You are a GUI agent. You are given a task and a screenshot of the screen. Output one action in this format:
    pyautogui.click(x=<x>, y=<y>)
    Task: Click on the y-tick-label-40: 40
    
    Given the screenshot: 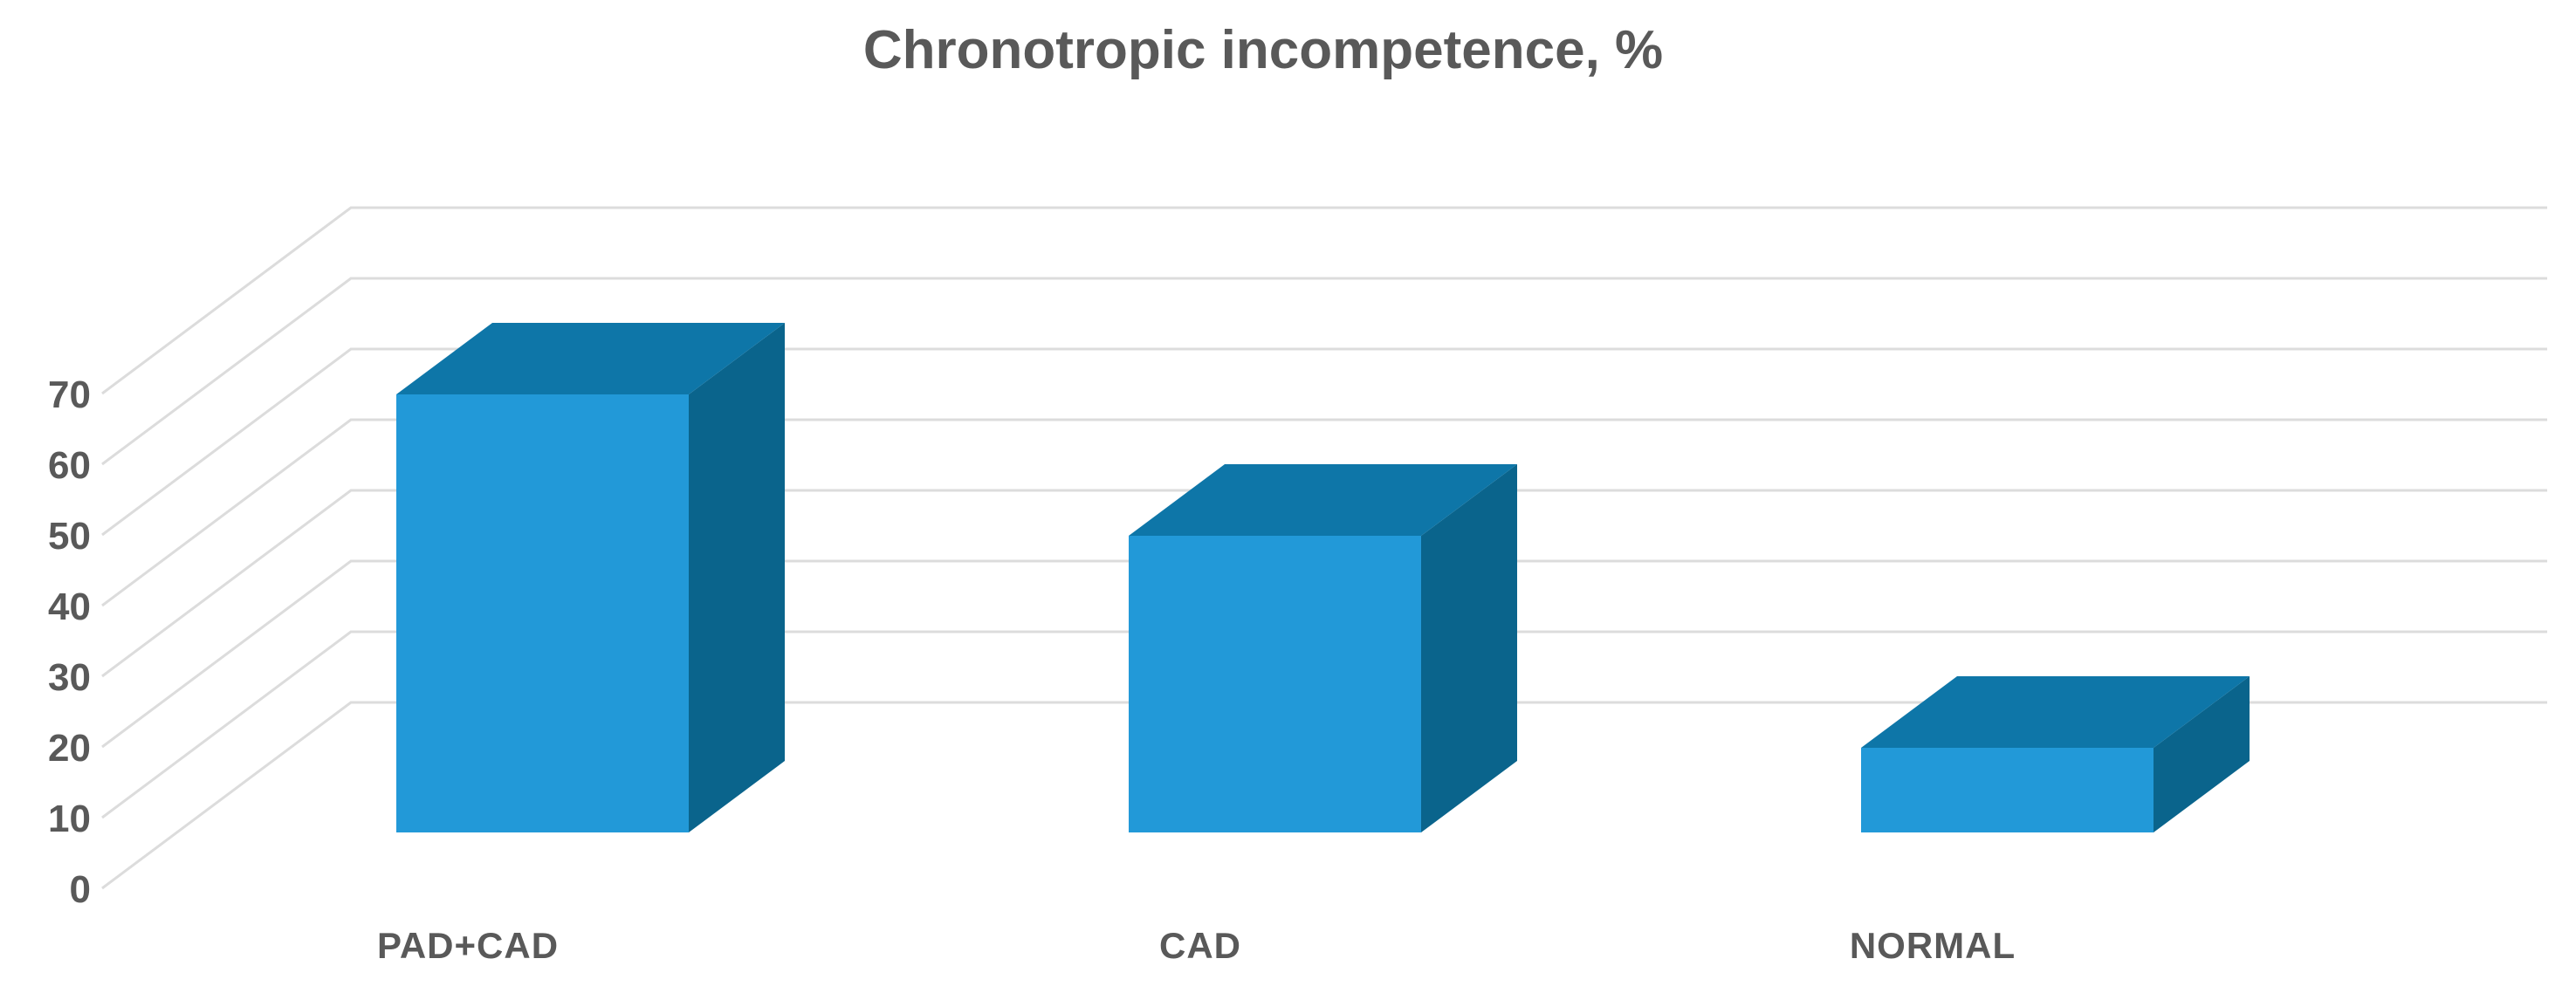 What is the action you would take?
    pyautogui.click(x=69, y=607)
    